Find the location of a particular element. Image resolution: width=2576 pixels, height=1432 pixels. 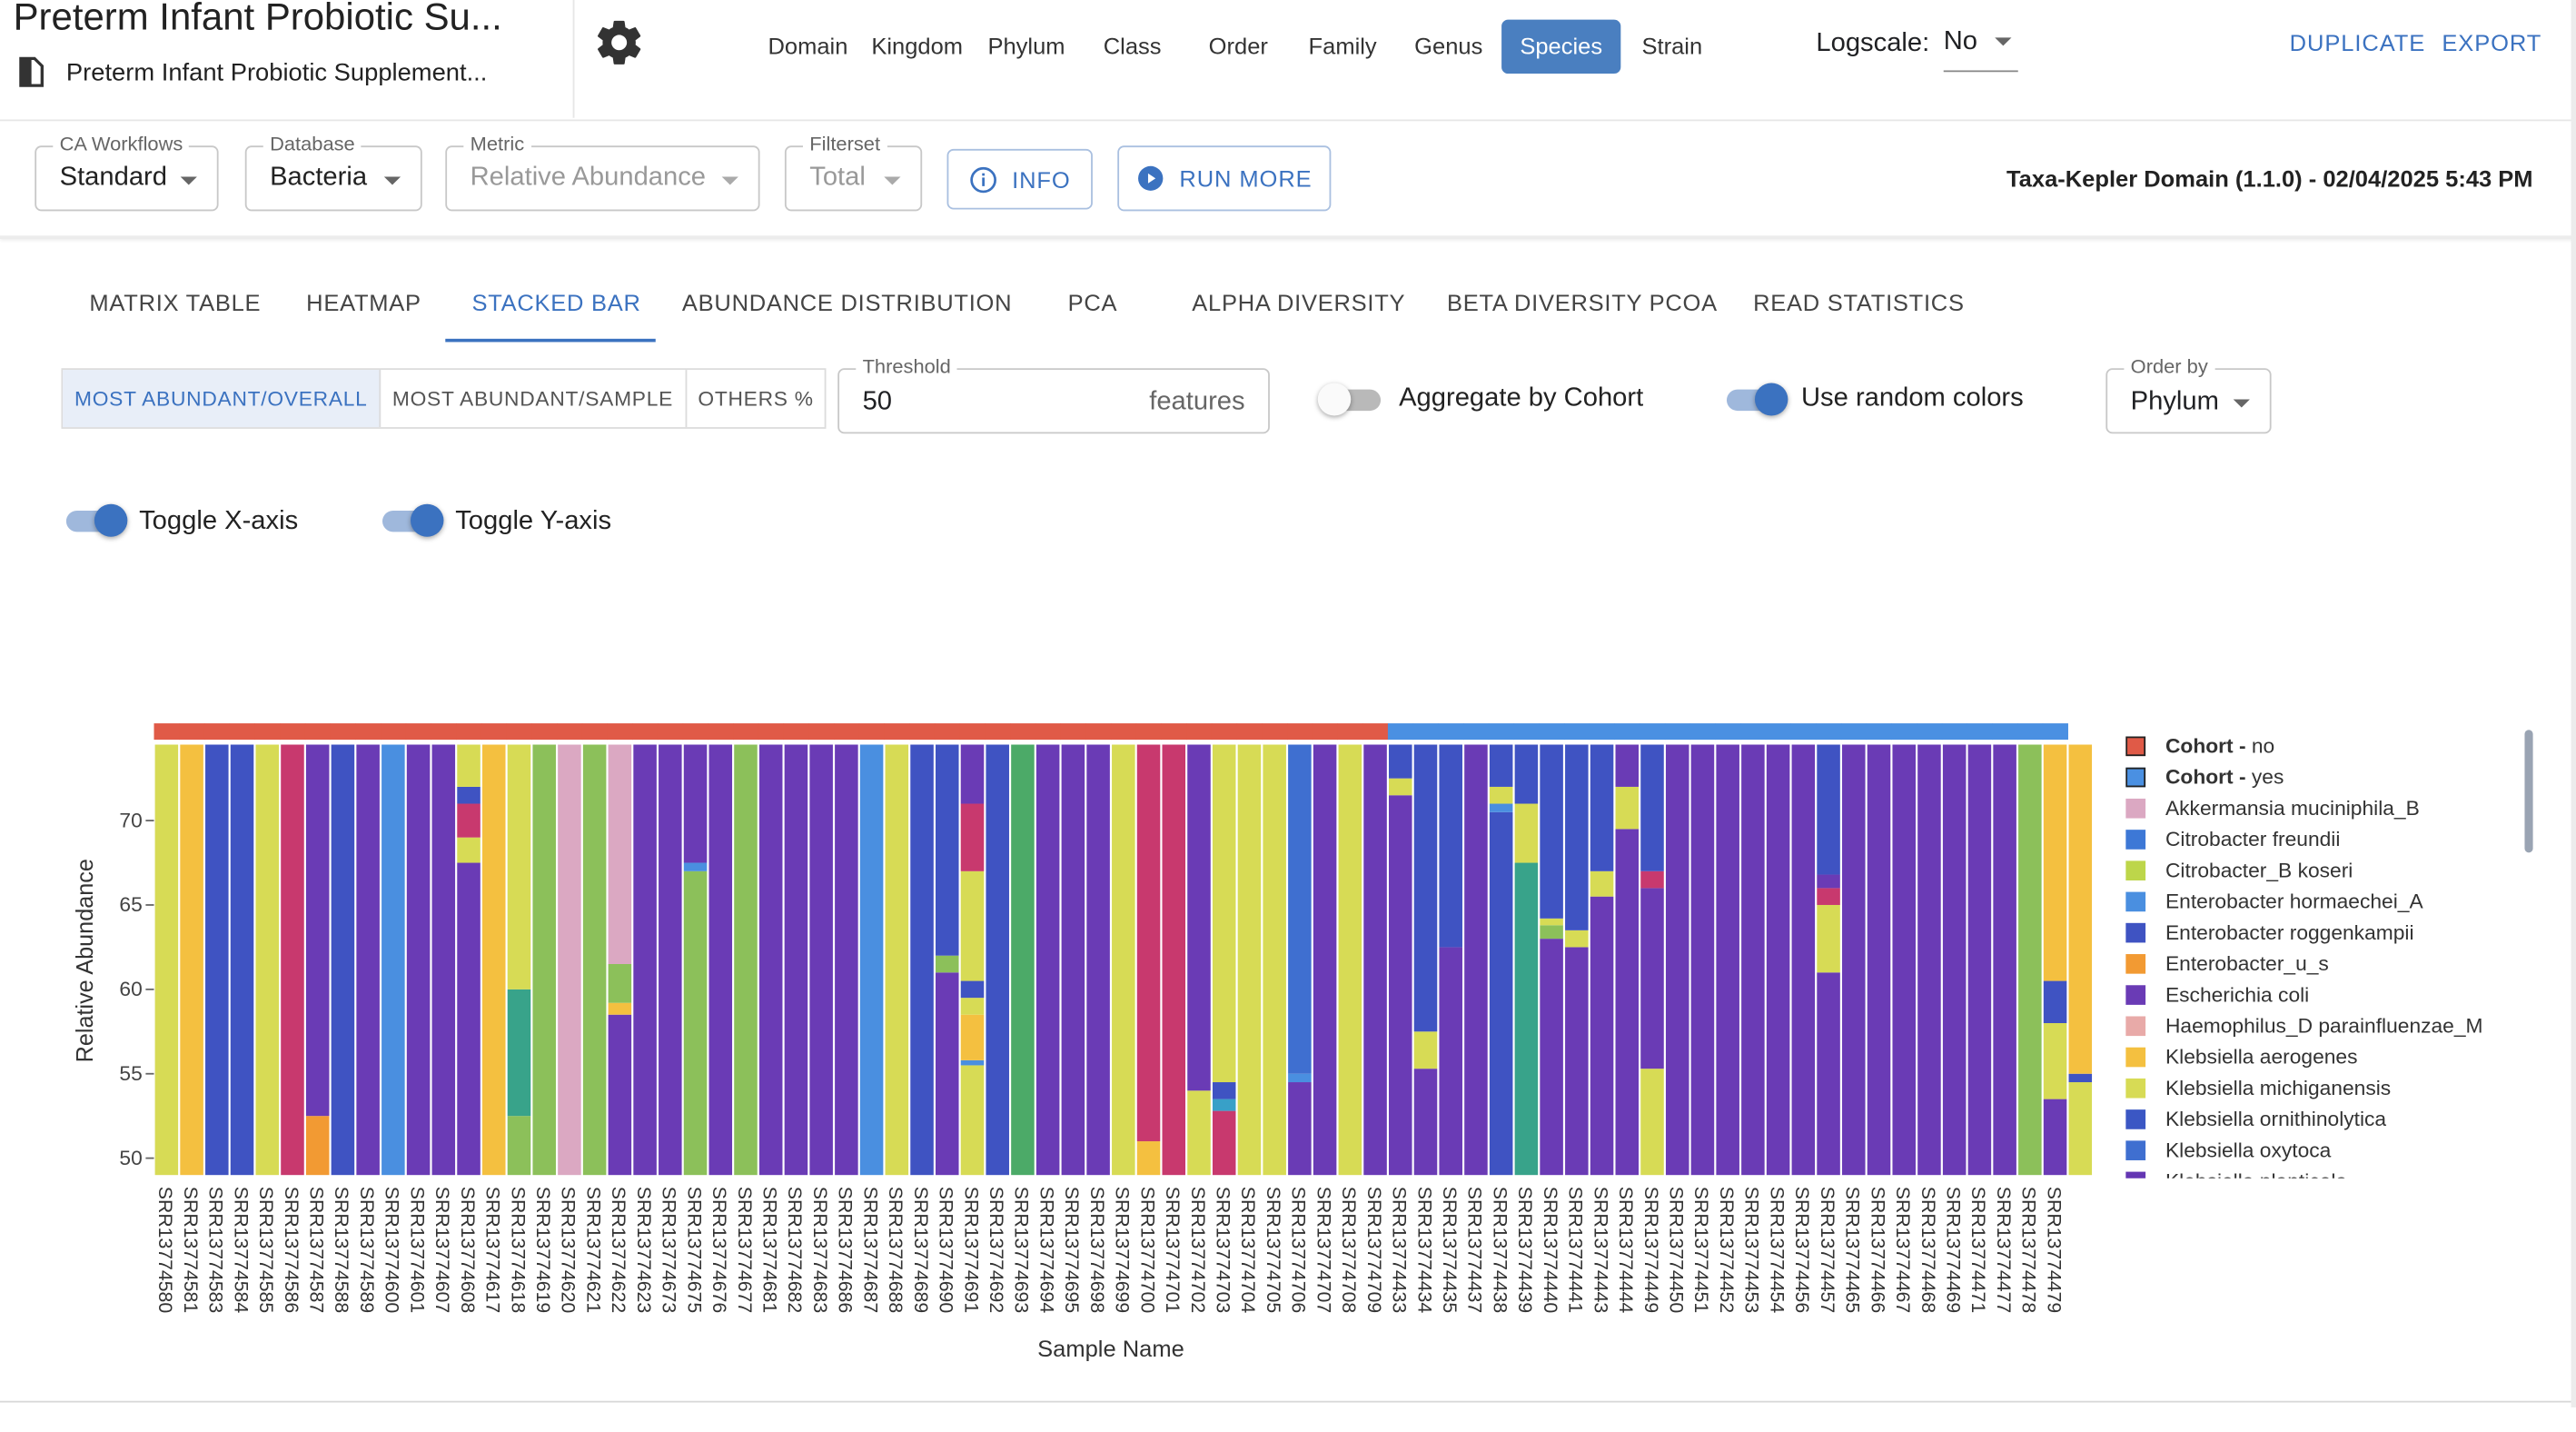

mode-others-percent: OTHERS % is located at coordinates (756, 398).